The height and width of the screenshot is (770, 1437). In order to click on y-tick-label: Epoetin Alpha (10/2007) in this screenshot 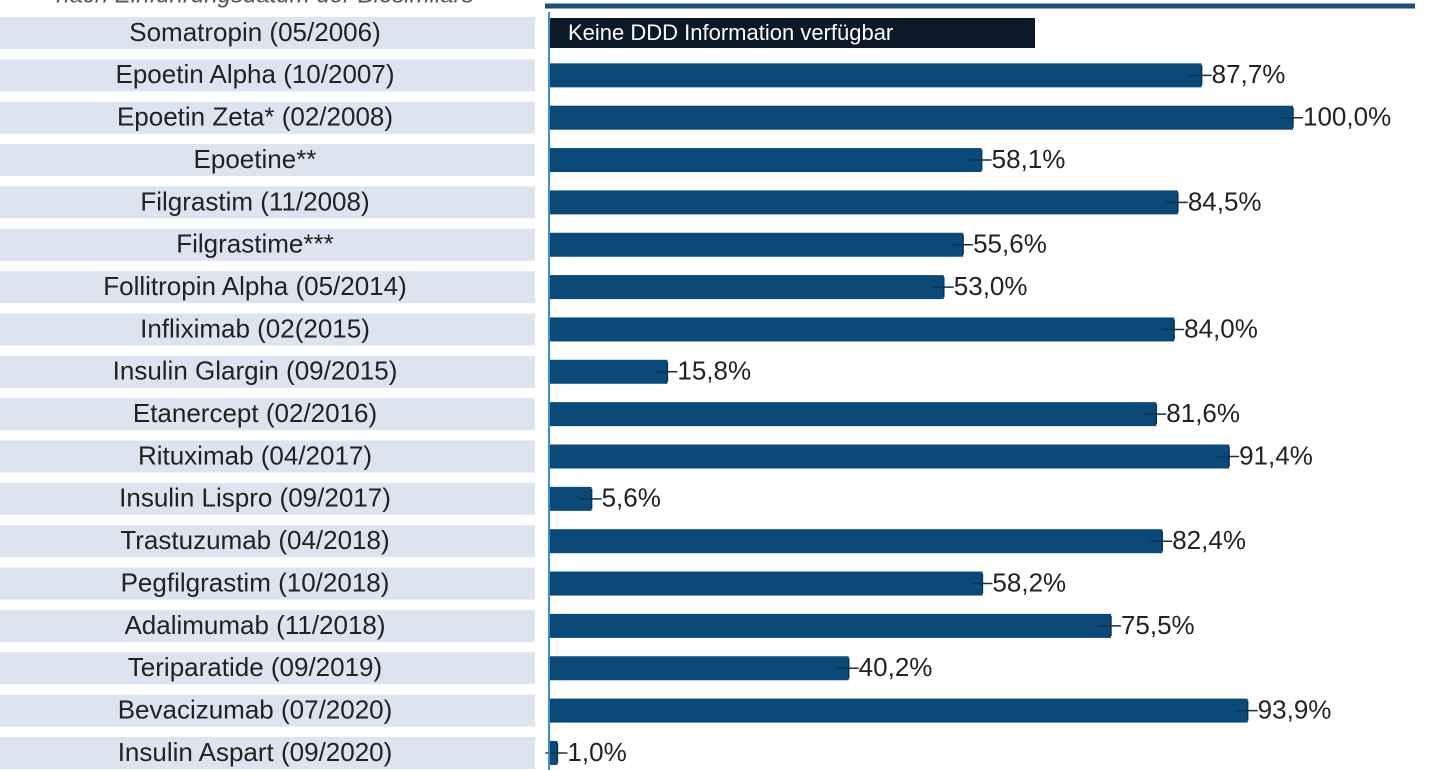, I will do `click(255, 74)`.